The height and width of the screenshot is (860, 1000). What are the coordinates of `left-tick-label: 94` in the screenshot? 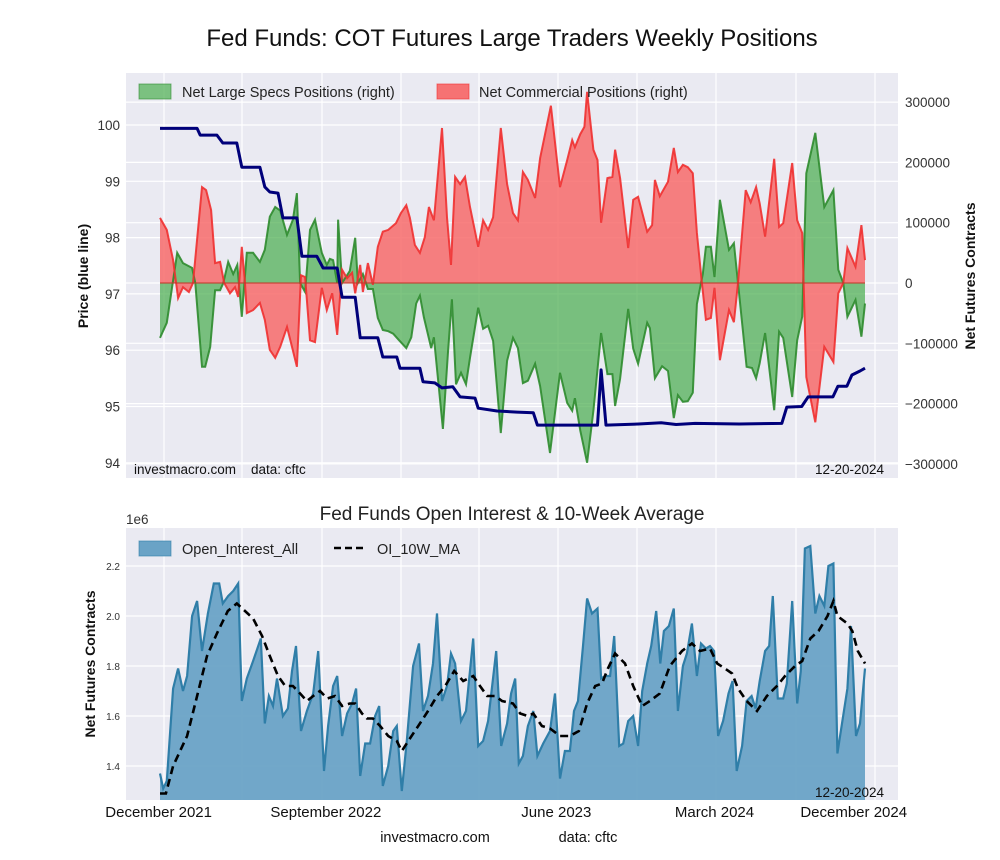 It's located at (113, 463).